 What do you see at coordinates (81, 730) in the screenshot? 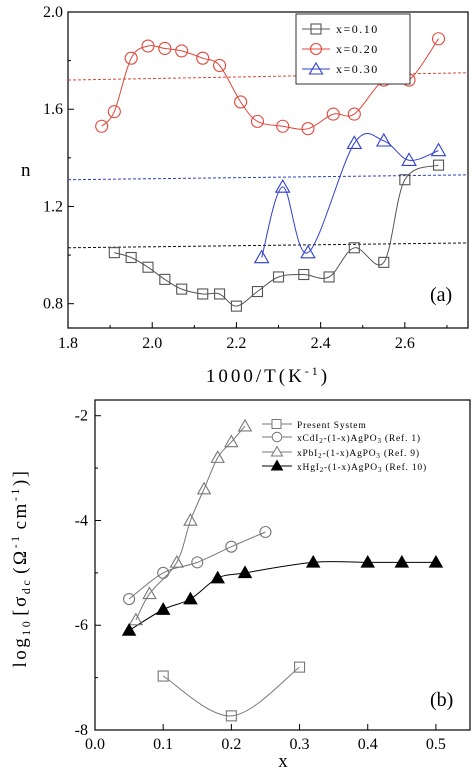
I see `panel-b-y-tick-label: -8` at bounding box center [81, 730].